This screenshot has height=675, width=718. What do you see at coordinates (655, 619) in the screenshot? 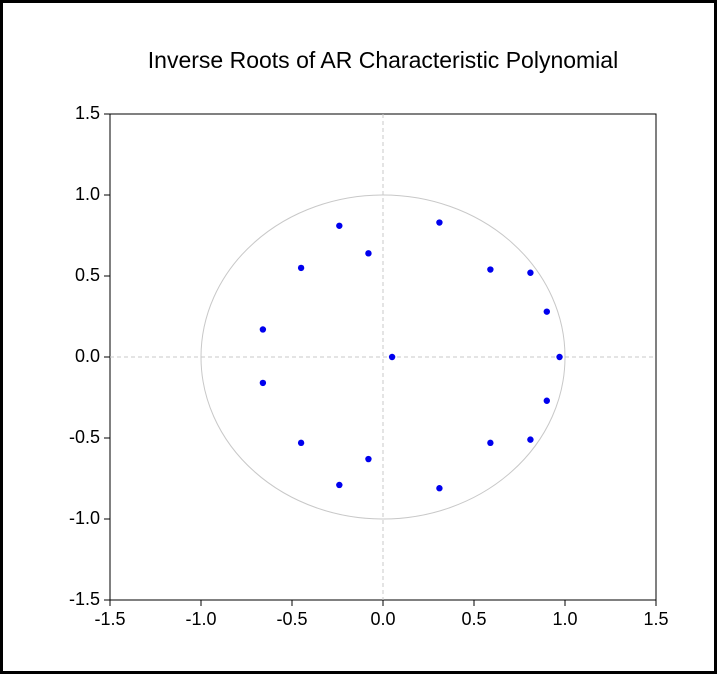
I see `x-tick-label: 1.5` at bounding box center [655, 619].